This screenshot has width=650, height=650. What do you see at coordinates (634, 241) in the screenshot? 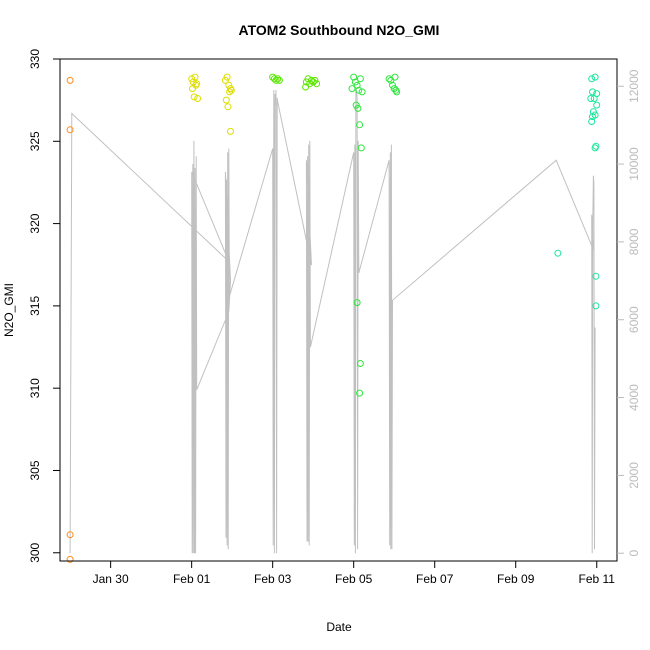
I see `y2-tick-label: 8000` at bounding box center [634, 241].